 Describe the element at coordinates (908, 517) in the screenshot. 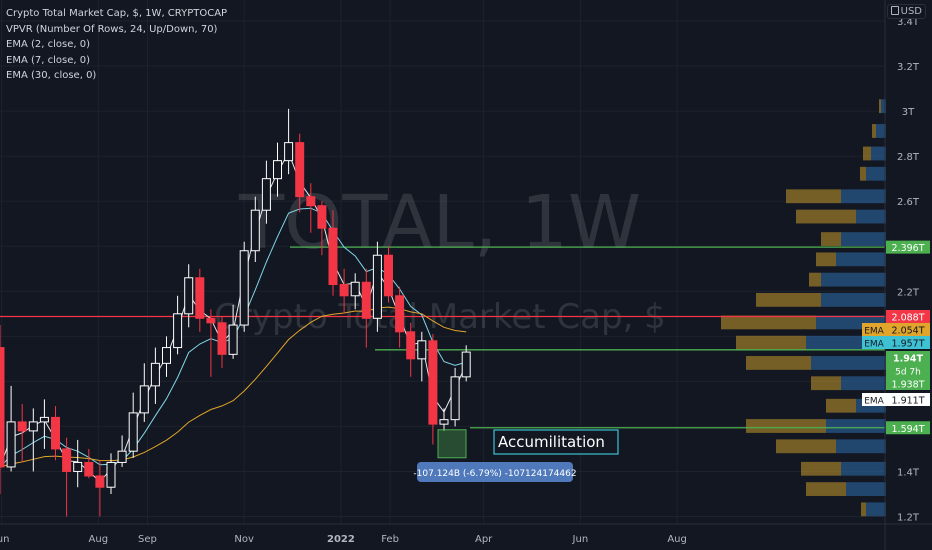

I see `y-tick-label: 1.2T` at that location.